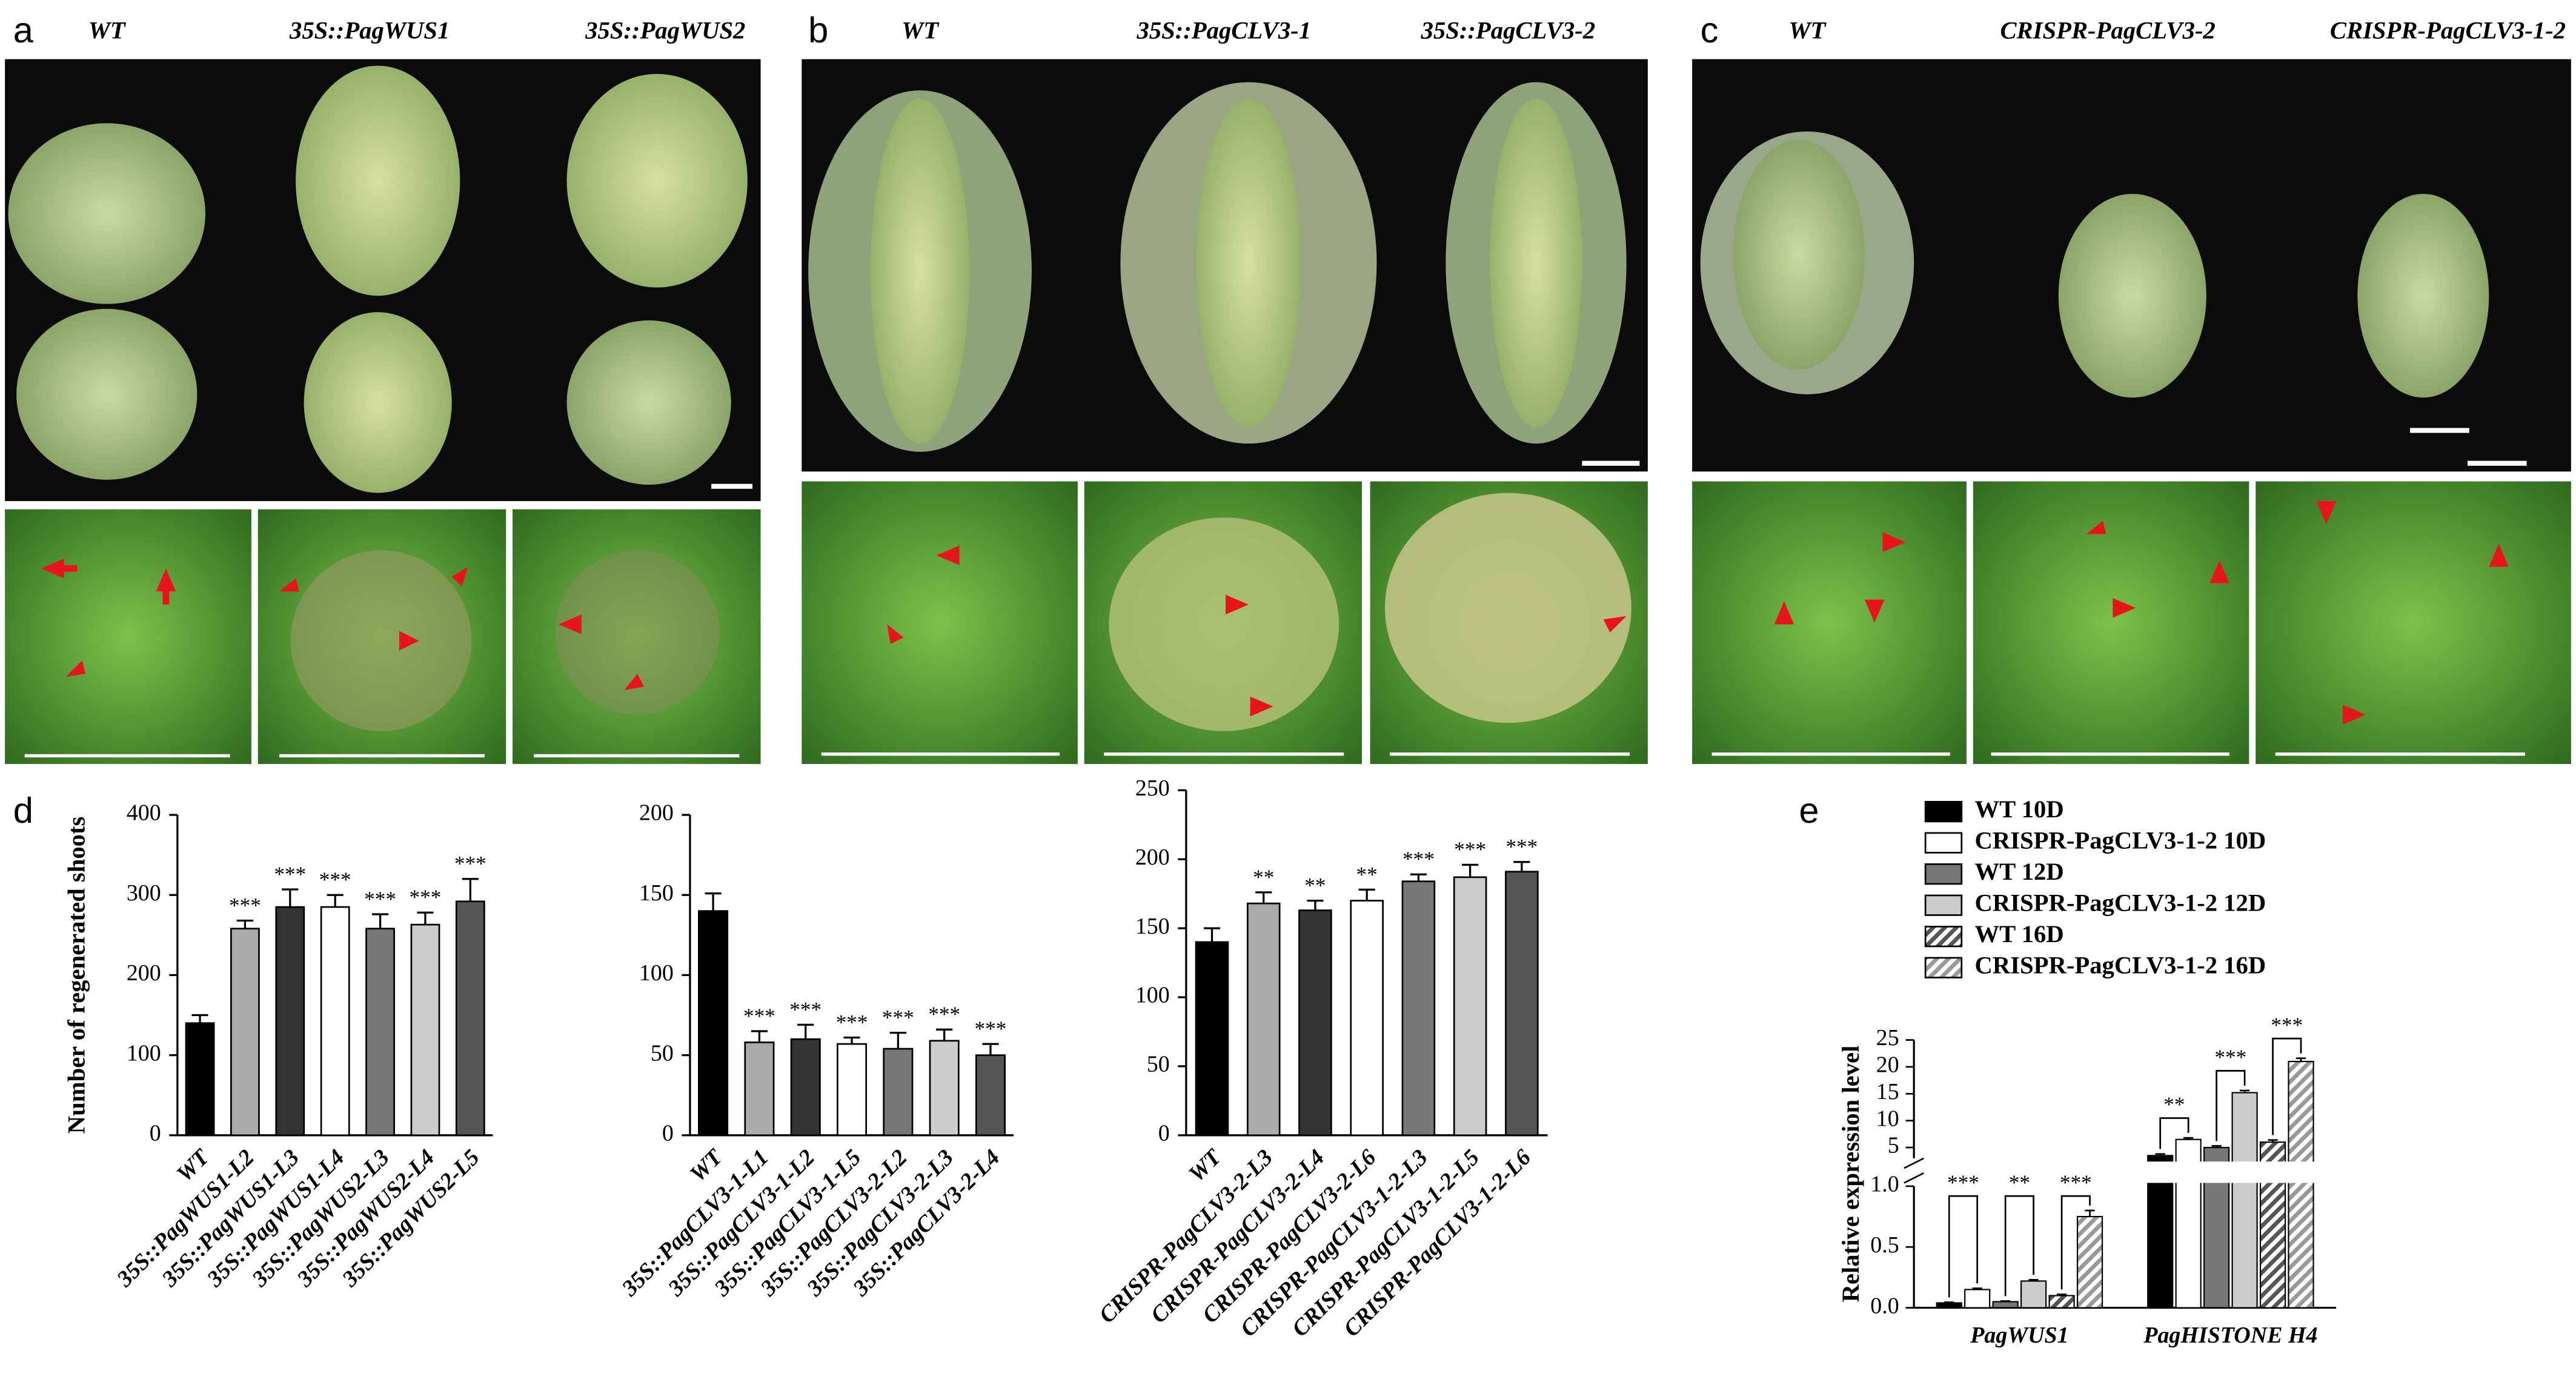  Describe the element at coordinates (1887, 1065) in the screenshot. I see `y-tick-label: 20` at that location.